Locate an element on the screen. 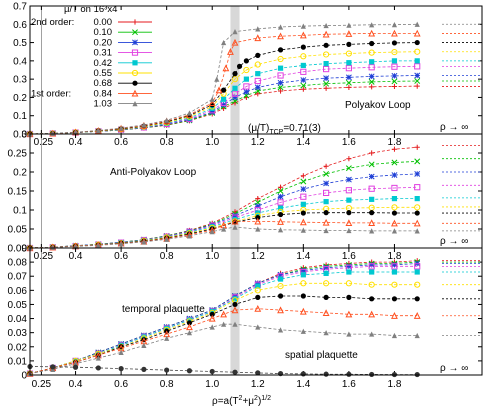  tcp-annotation-main: (μ/T) is located at coordinates (258, 128).